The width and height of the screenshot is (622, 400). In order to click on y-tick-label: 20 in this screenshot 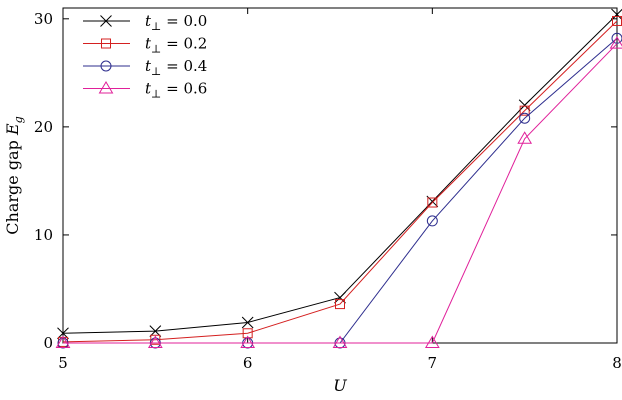, I will do `click(43, 127)`.